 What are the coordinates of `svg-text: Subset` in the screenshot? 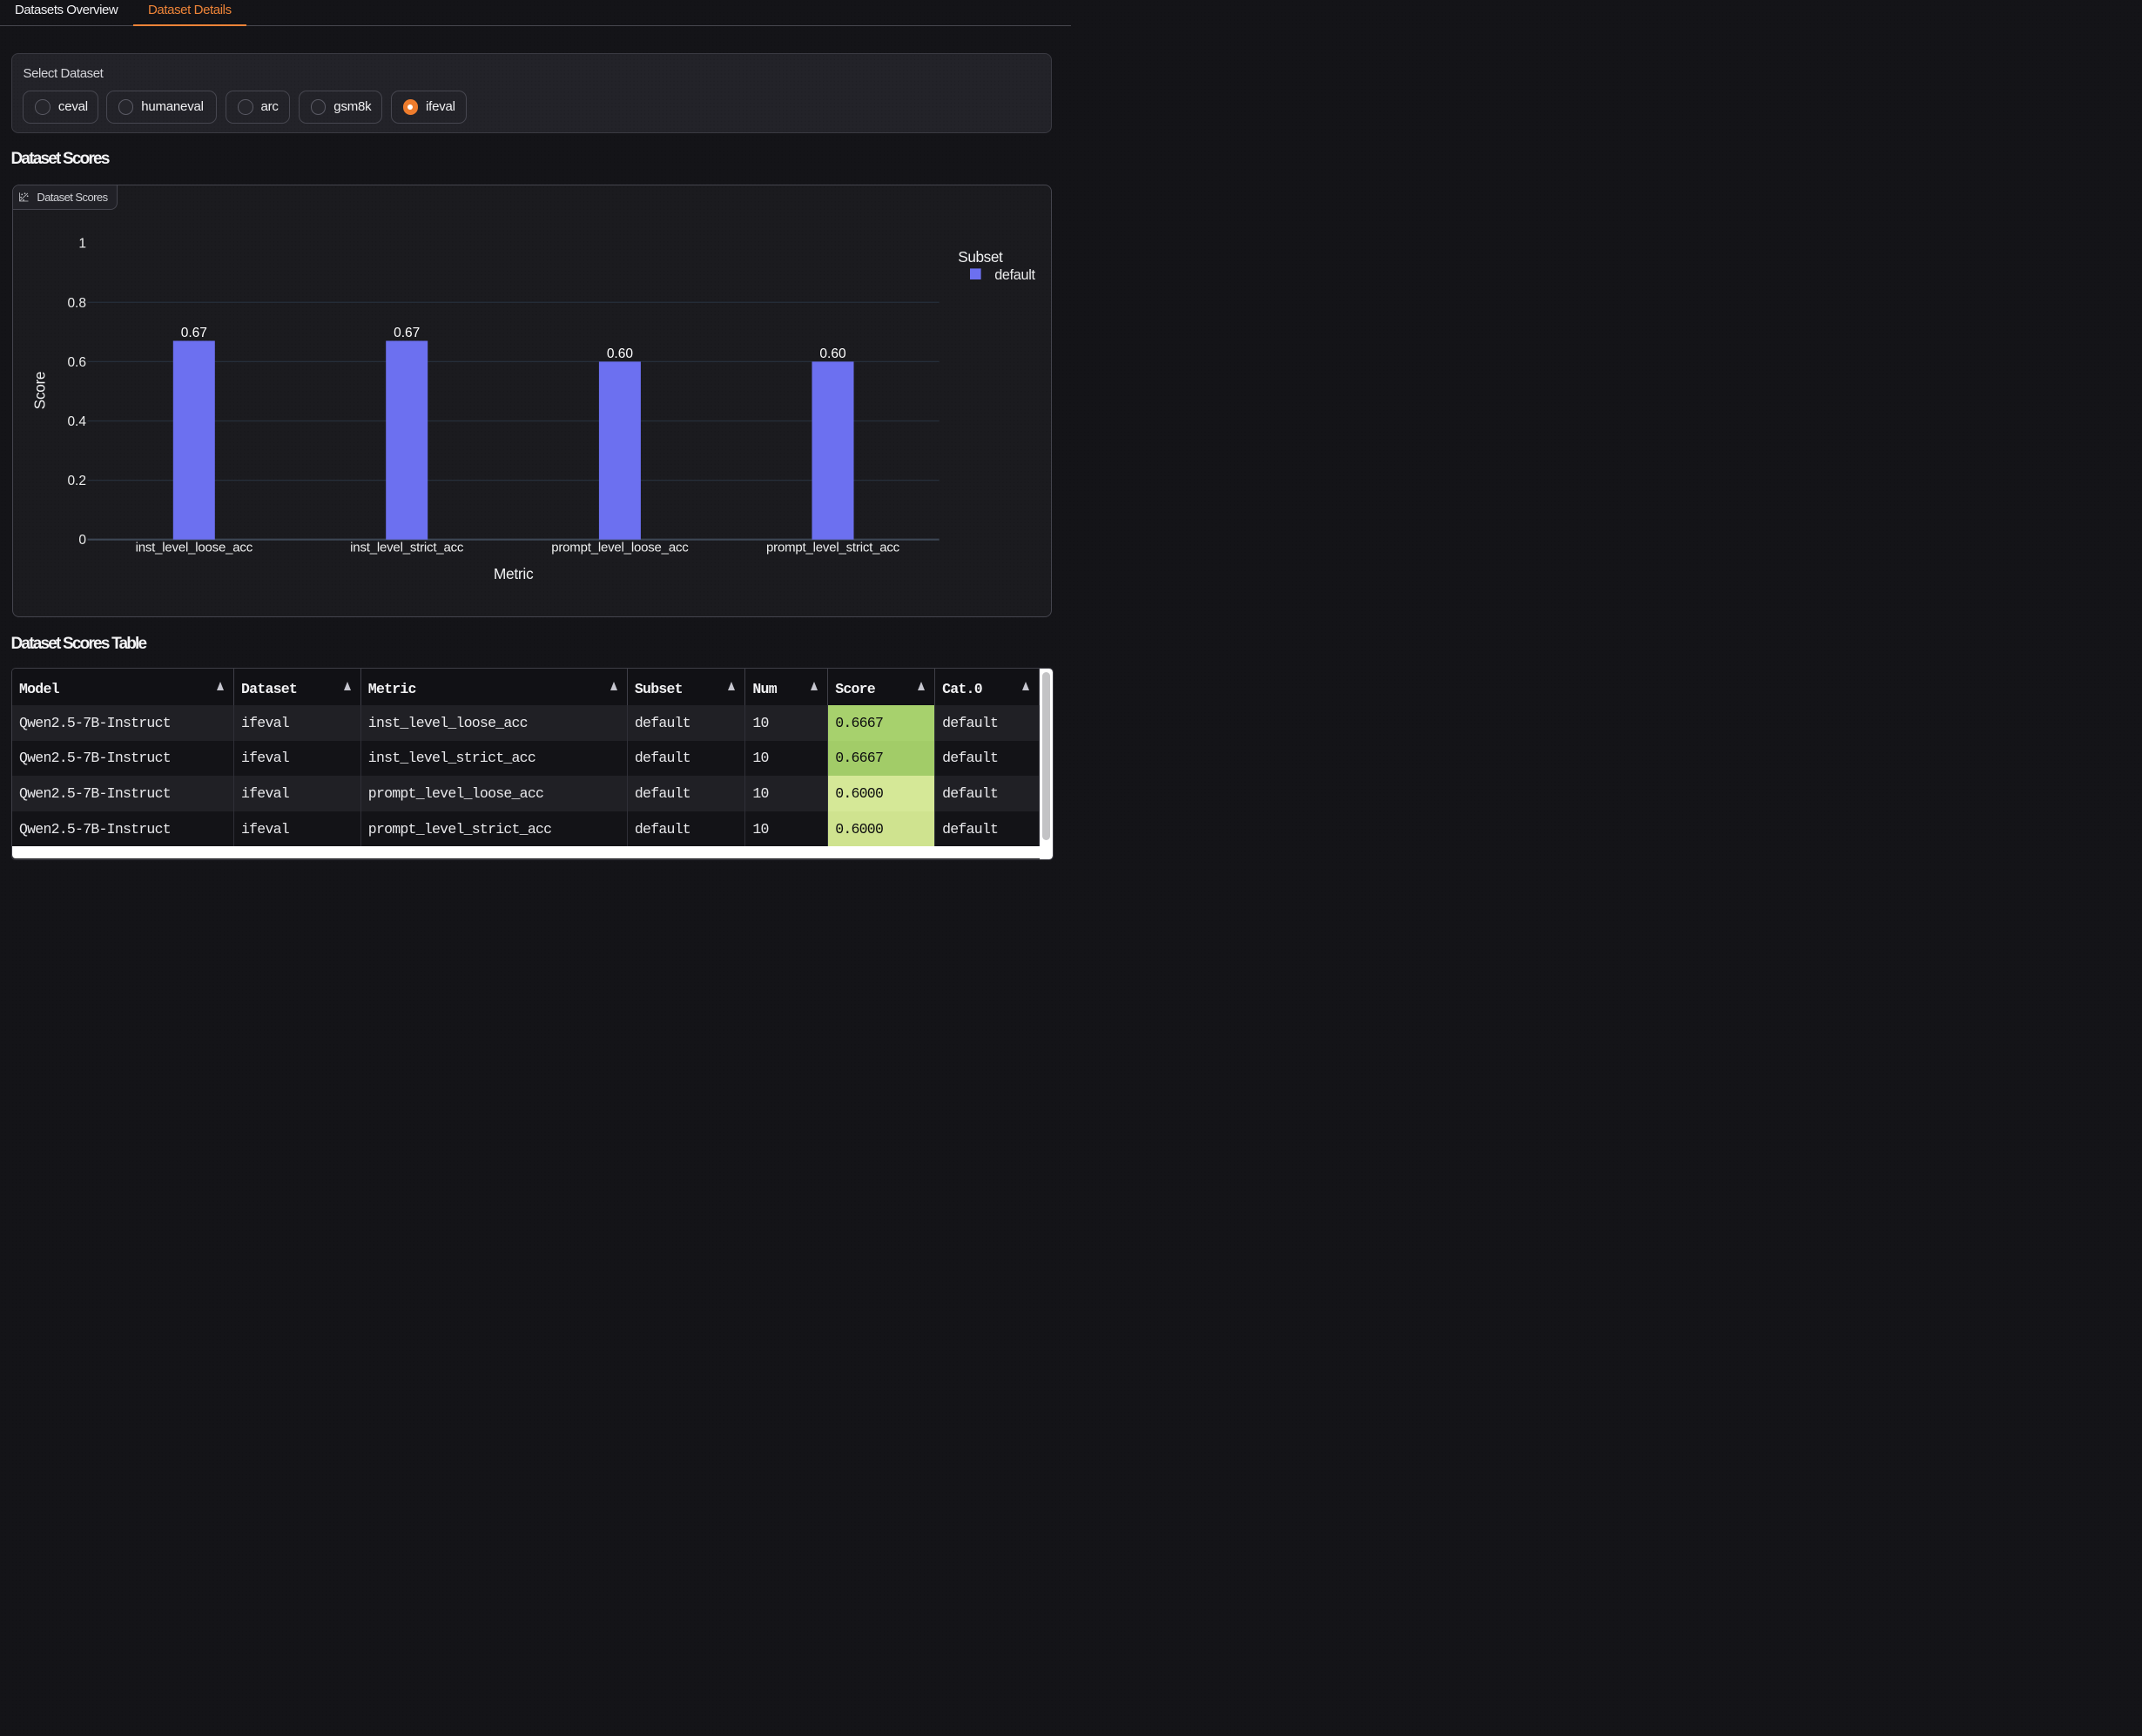 It's located at (980, 257).